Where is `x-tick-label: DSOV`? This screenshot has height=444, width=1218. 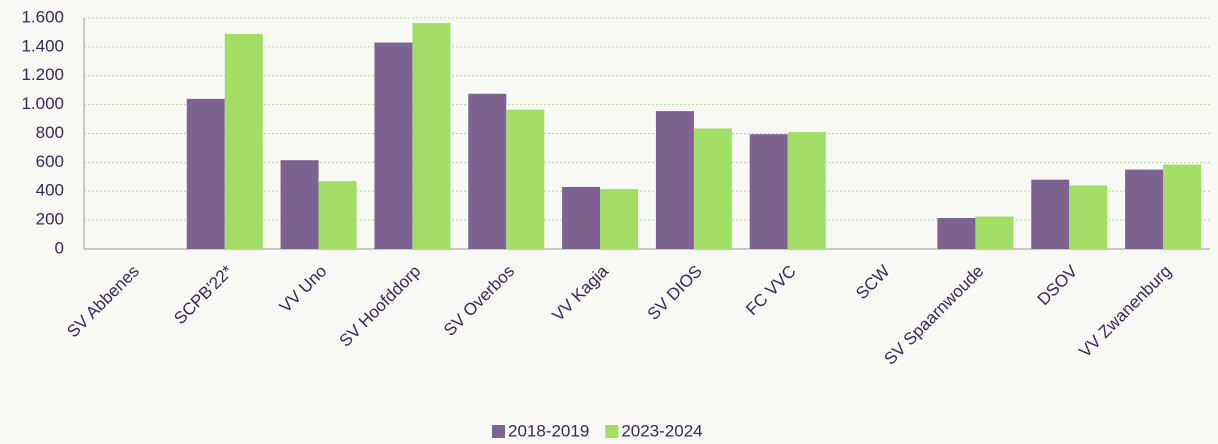 x-tick-label: DSOV is located at coordinates (1058, 285).